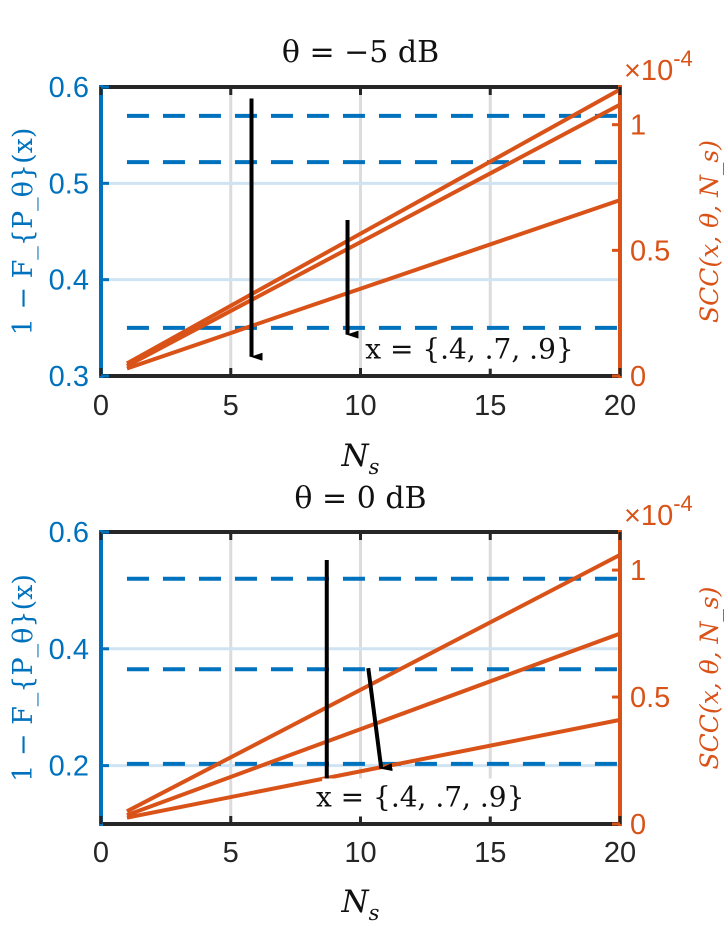 This screenshot has width=728, height=945. What do you see at coordinates (360, 498) in the screenshot?
I see `chart-title: θ = 0 dB` at bounding box center [360, 498].